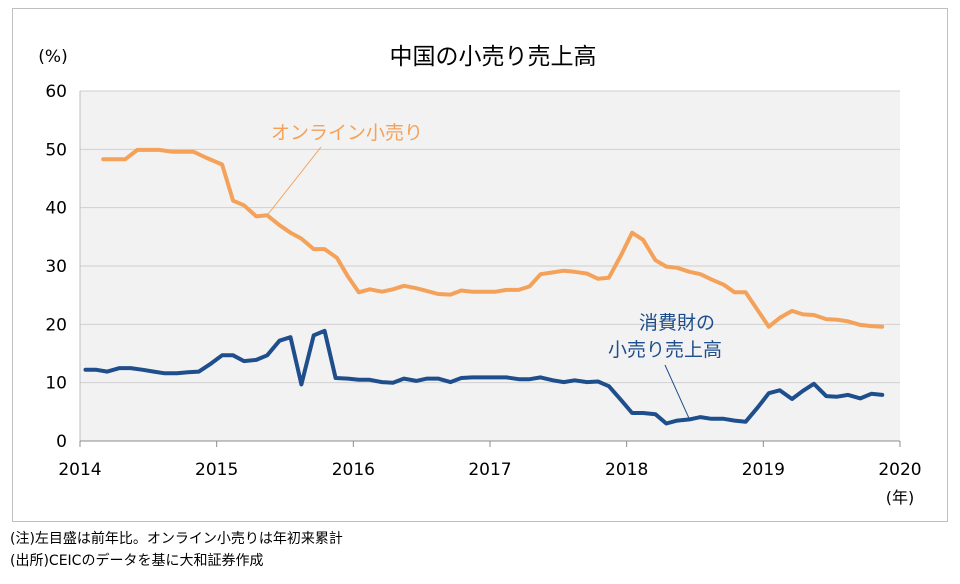 The width and height of the screenshot is (960, 584). I want to click on consumer-goods-retail-line, so click(484, 377).